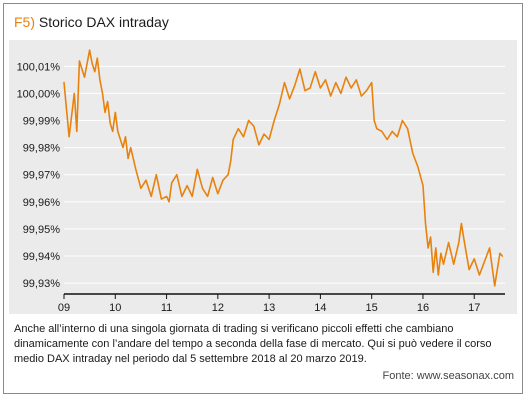  I want to click on y-tick-label: 99,94%, so click(42, 257).